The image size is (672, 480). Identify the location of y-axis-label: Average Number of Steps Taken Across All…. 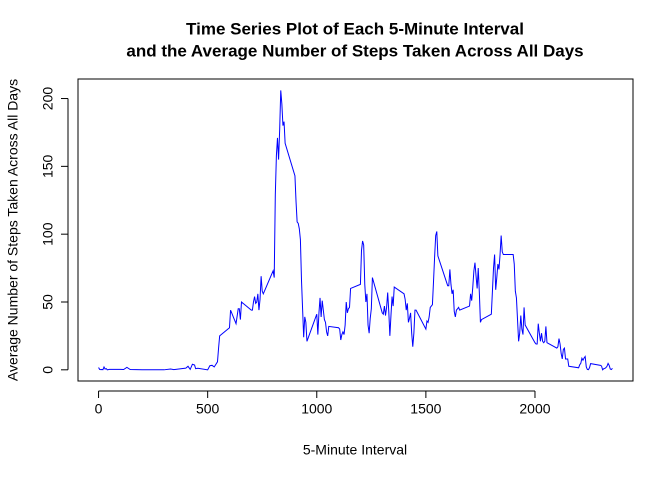
(13, 230).